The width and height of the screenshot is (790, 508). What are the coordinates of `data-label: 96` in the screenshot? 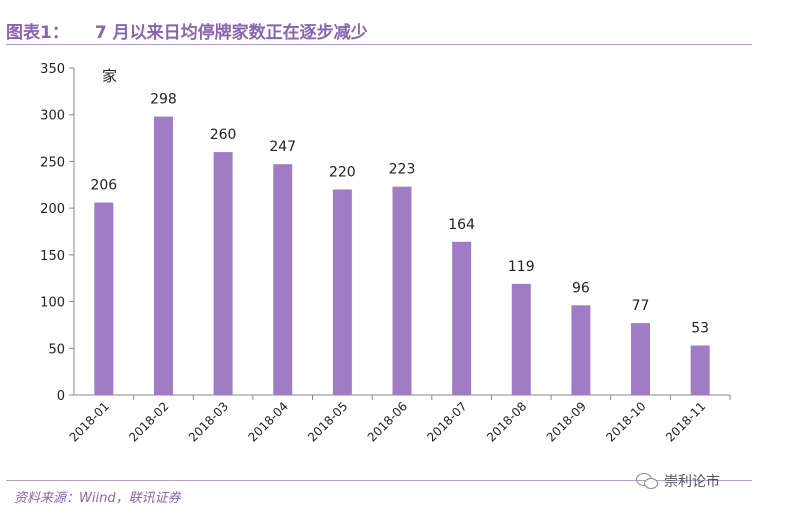 It's located at (581, 288).